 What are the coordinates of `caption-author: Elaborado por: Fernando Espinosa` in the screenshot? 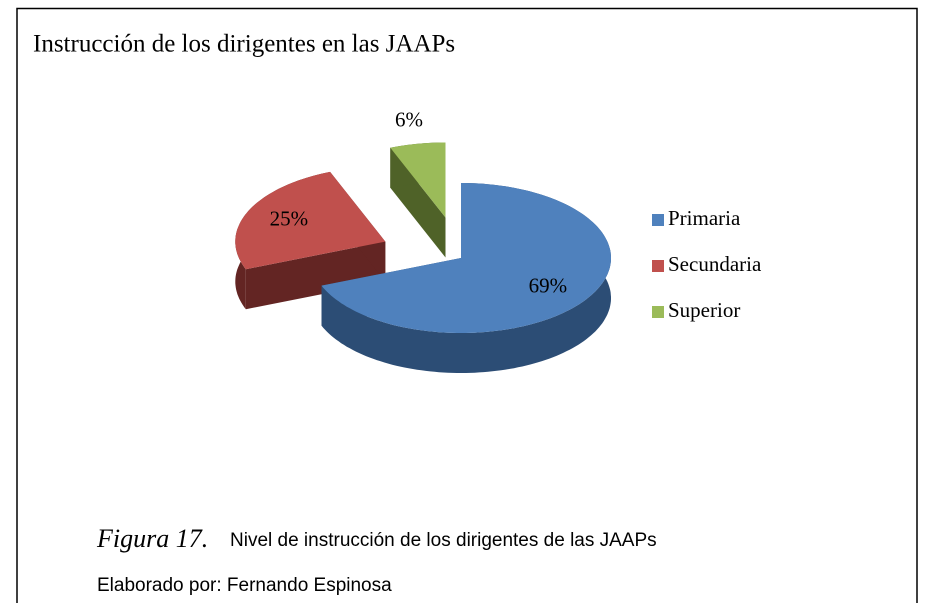 It's located at (244, 585).